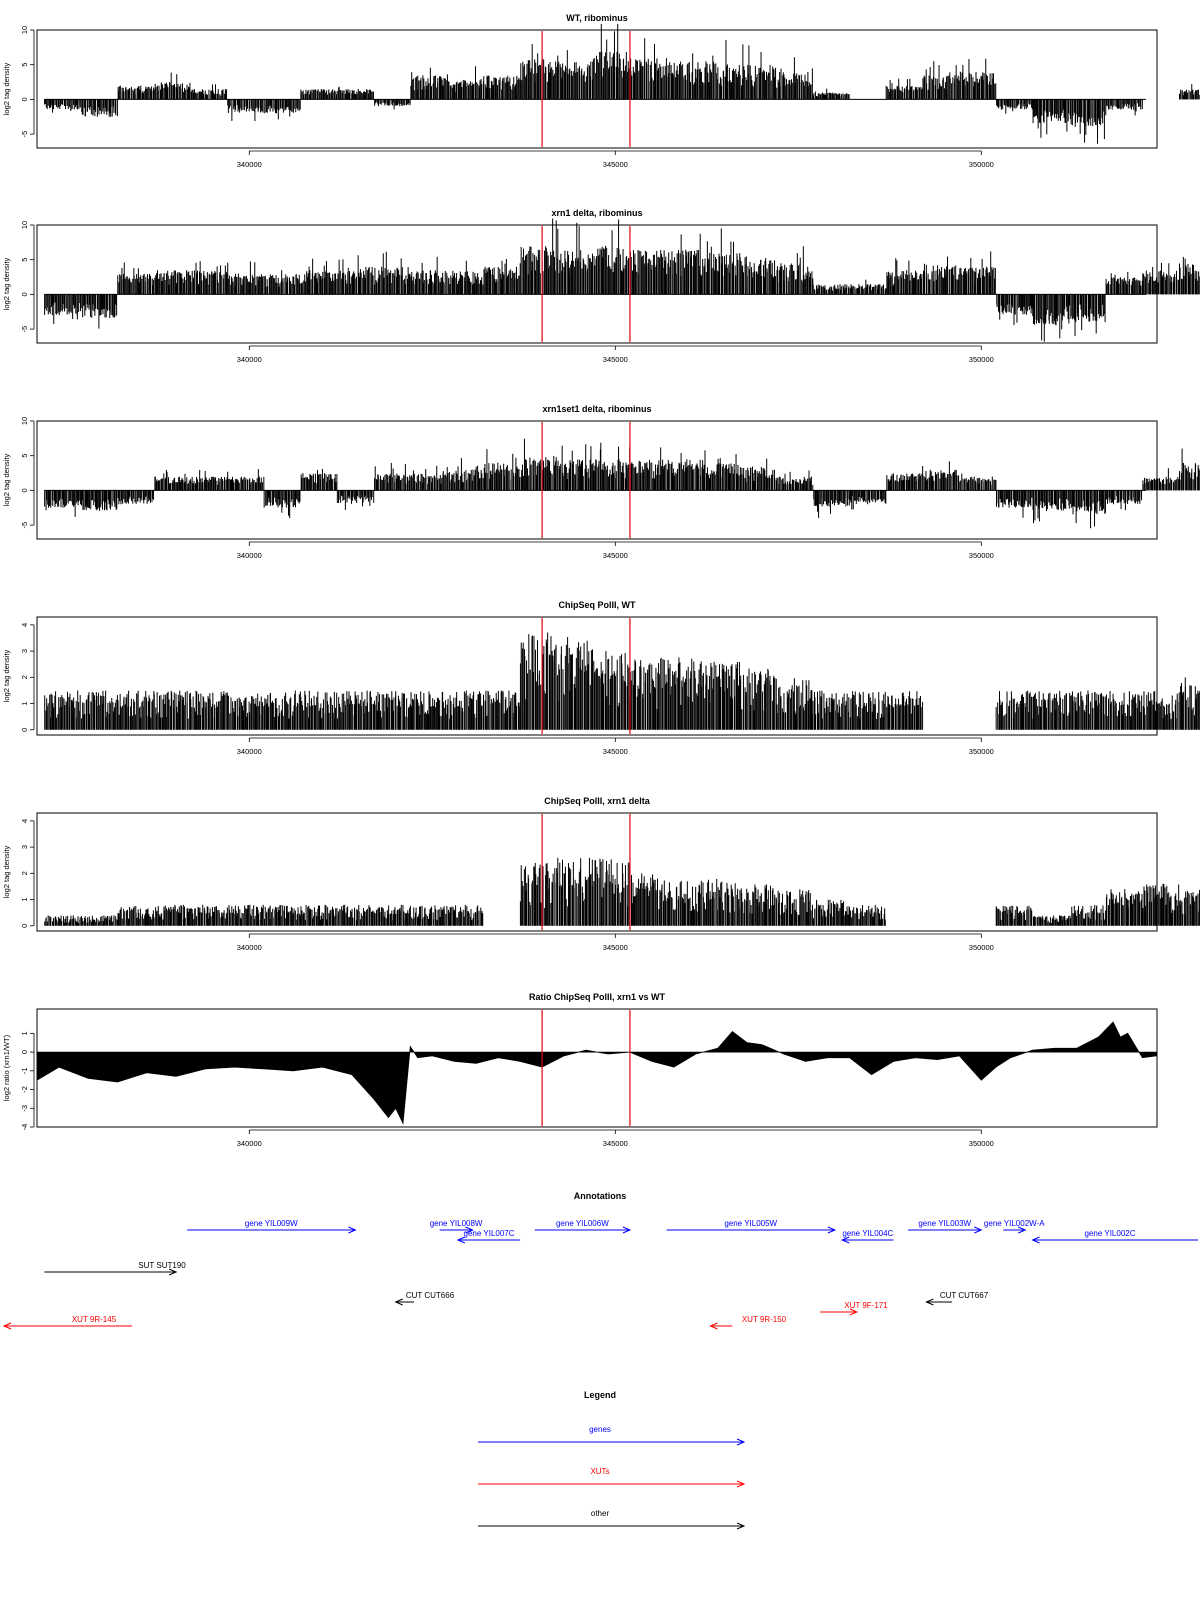  What do you see at coordinates (615, 164) in the screenshot?
I see `x-tick-label: 345000` at bounding box center [615, 164].